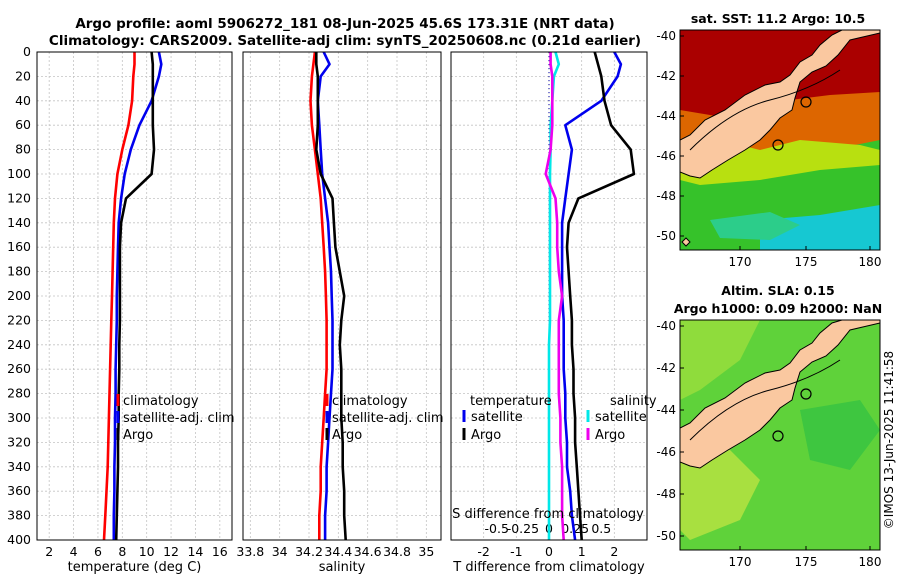 This screenshot has height=580, width=900. What do you see at coordinates (19, 319) in the screenshot?
I see `depth-tick-label: 220` at bounding box center [19, 319].